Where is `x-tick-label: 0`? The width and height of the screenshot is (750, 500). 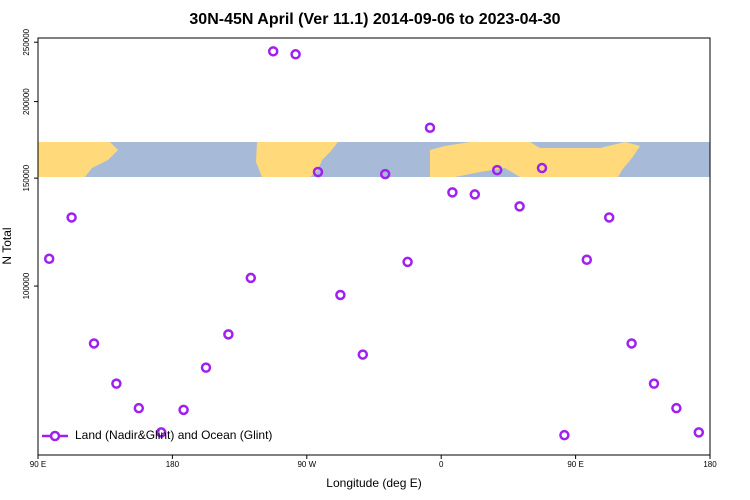
x-tick-label: 0 is located at coordinates (441, 464).